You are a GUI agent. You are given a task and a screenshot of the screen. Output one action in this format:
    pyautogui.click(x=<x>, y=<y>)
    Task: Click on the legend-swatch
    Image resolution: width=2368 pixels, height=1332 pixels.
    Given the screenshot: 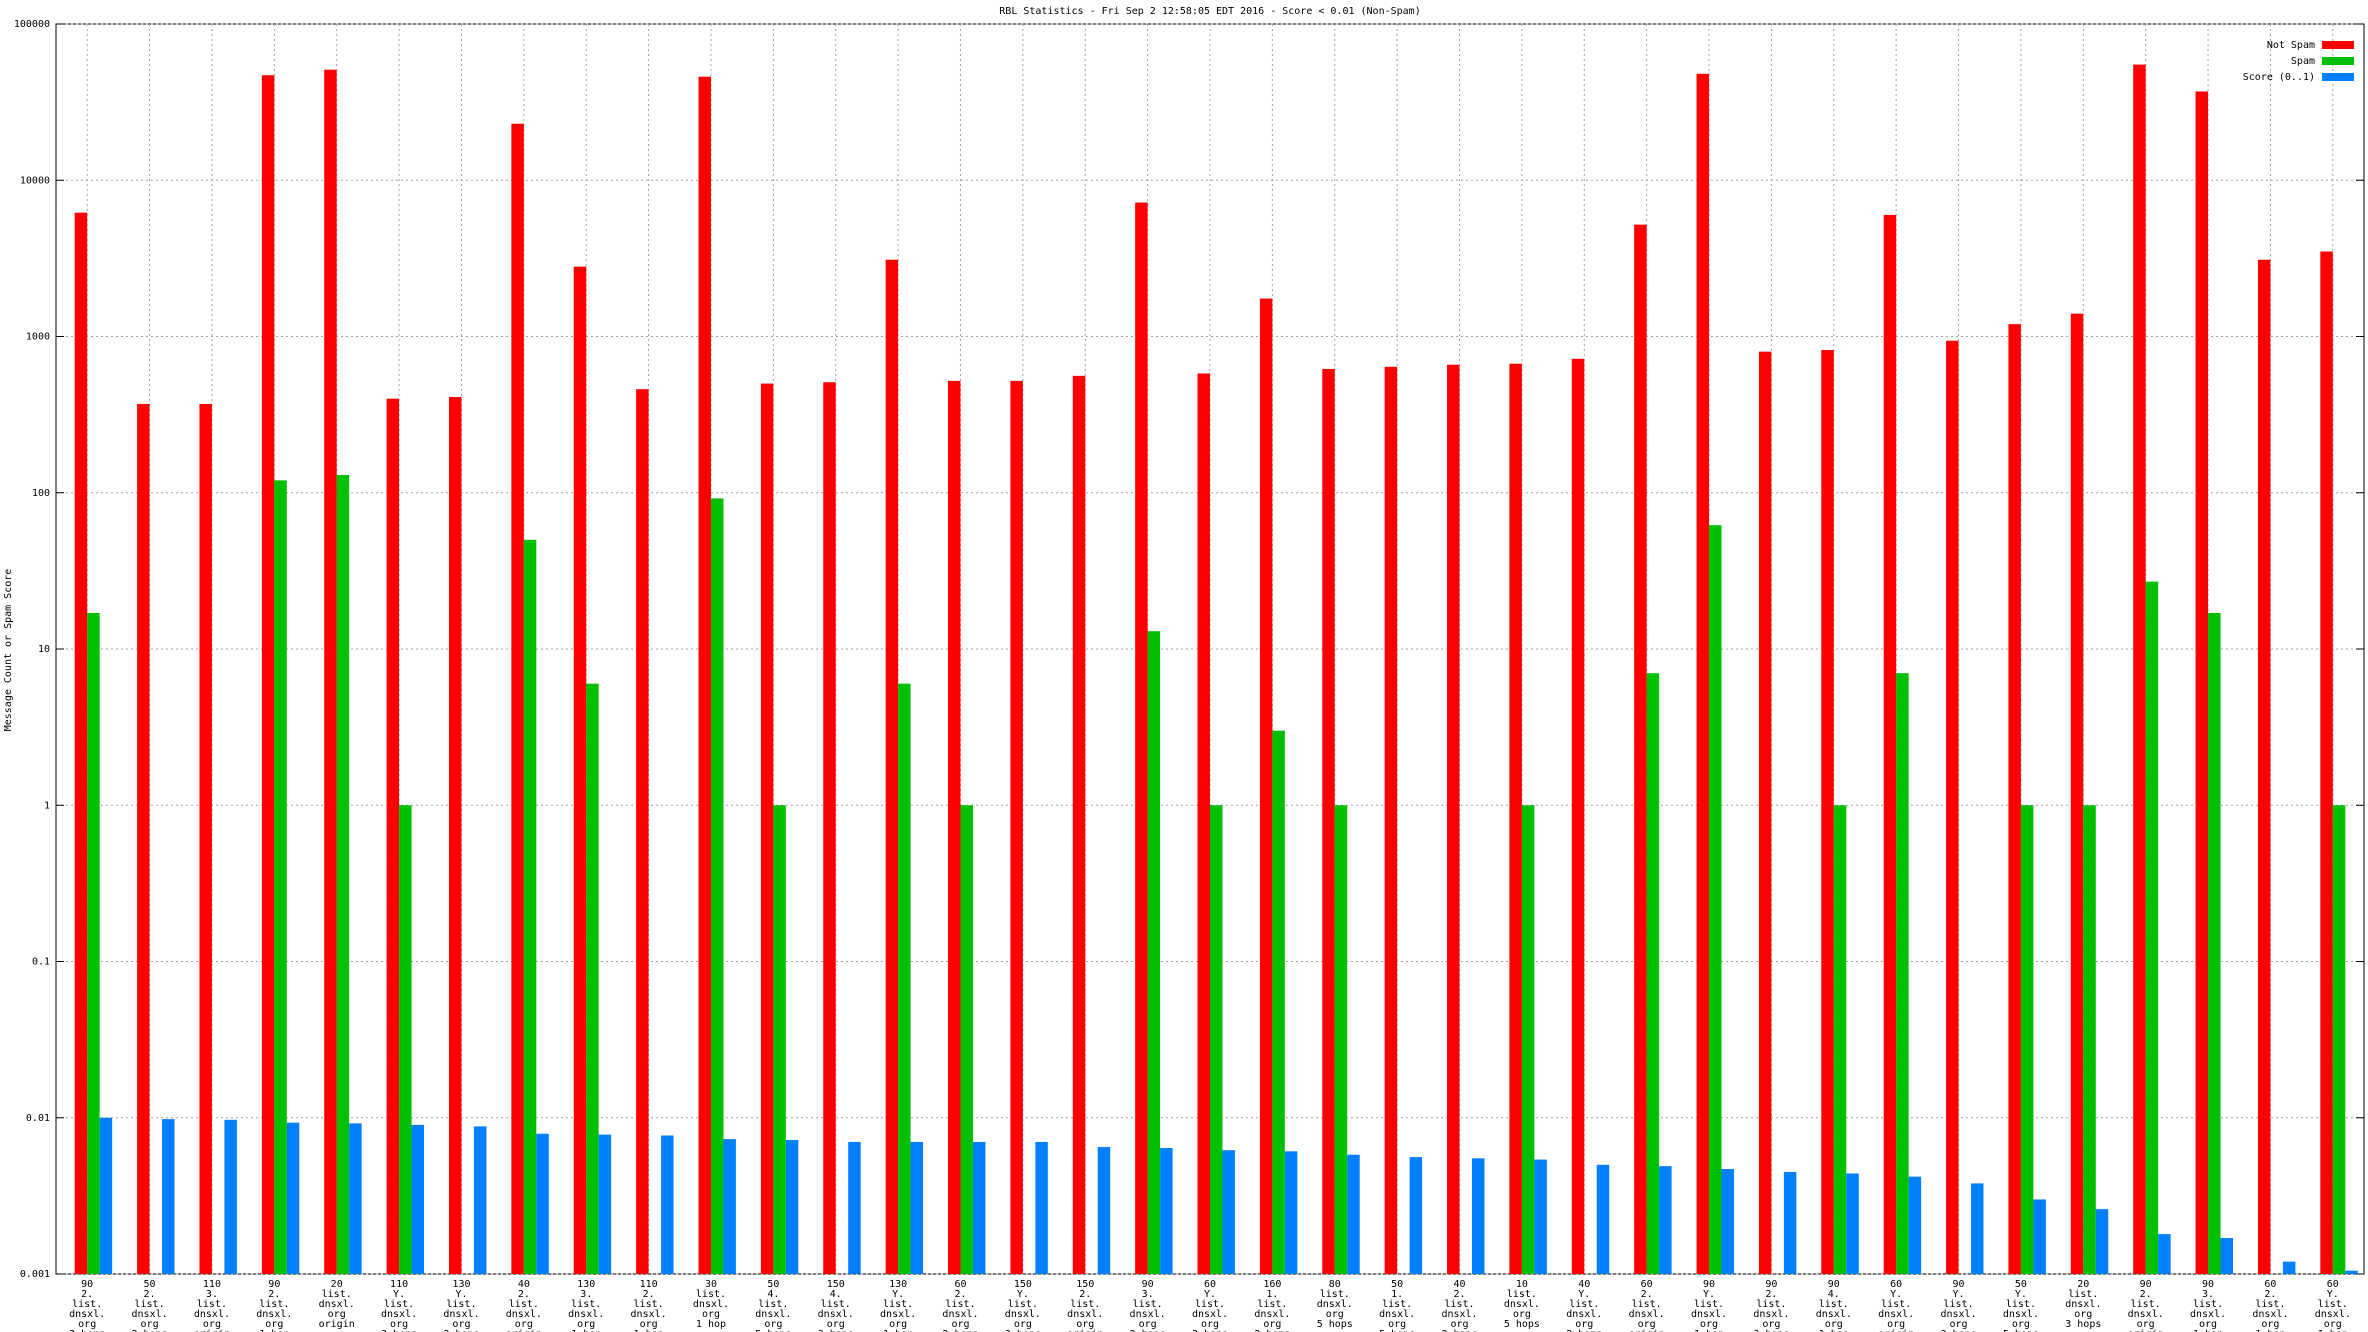 What is the action you would take?
    pyautogui.click(x=2338, y=45)
    